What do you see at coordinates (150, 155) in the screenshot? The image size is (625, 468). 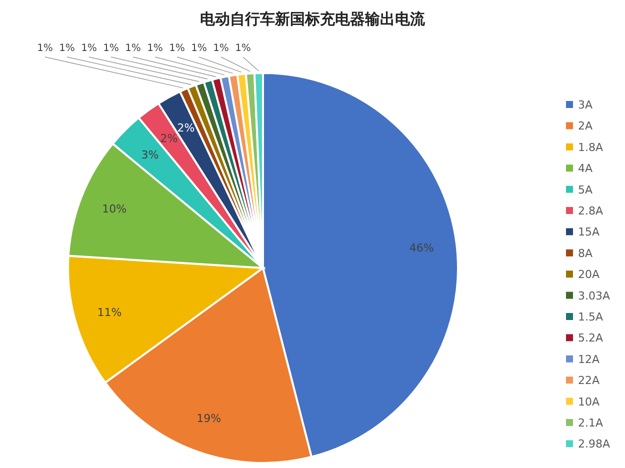 I see `data-label: 3%` at bounding box center [150, 155].